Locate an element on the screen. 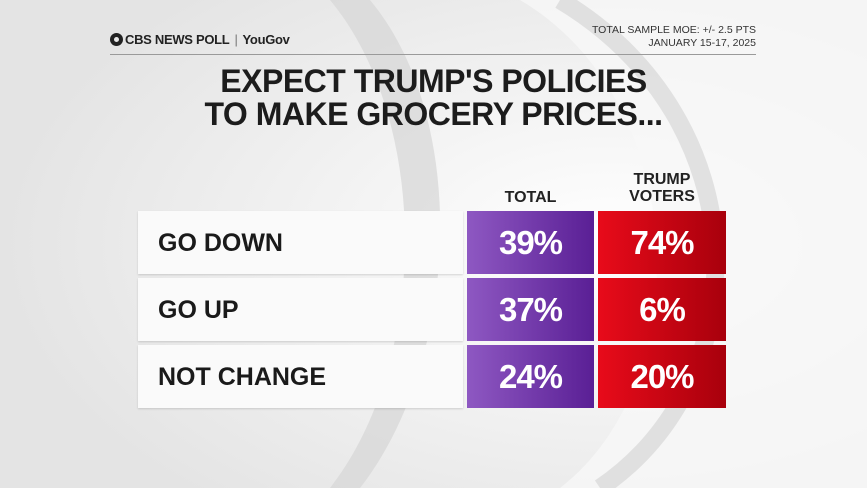  row-label-text: NOT CHANGE is located at coordinates (242, 377).